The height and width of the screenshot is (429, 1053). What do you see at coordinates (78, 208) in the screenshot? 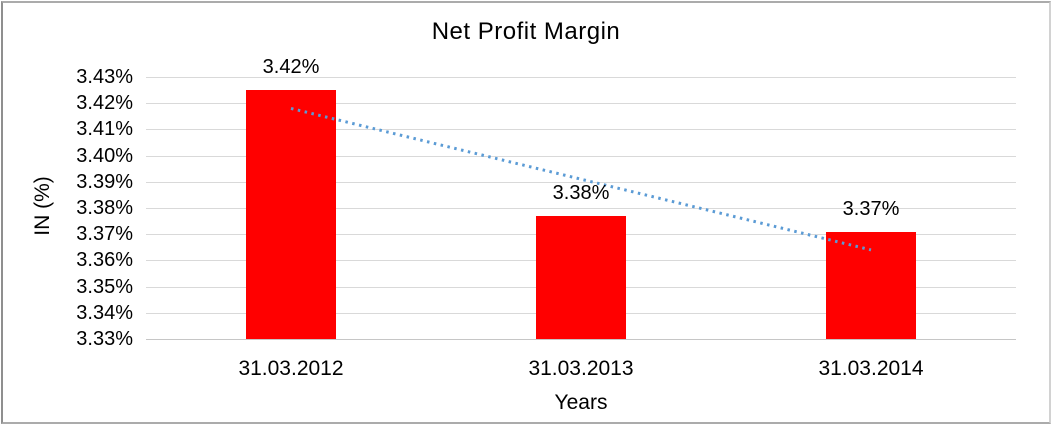
I see `y-tick-label: 3.38%` at bounding box center [78, 208].